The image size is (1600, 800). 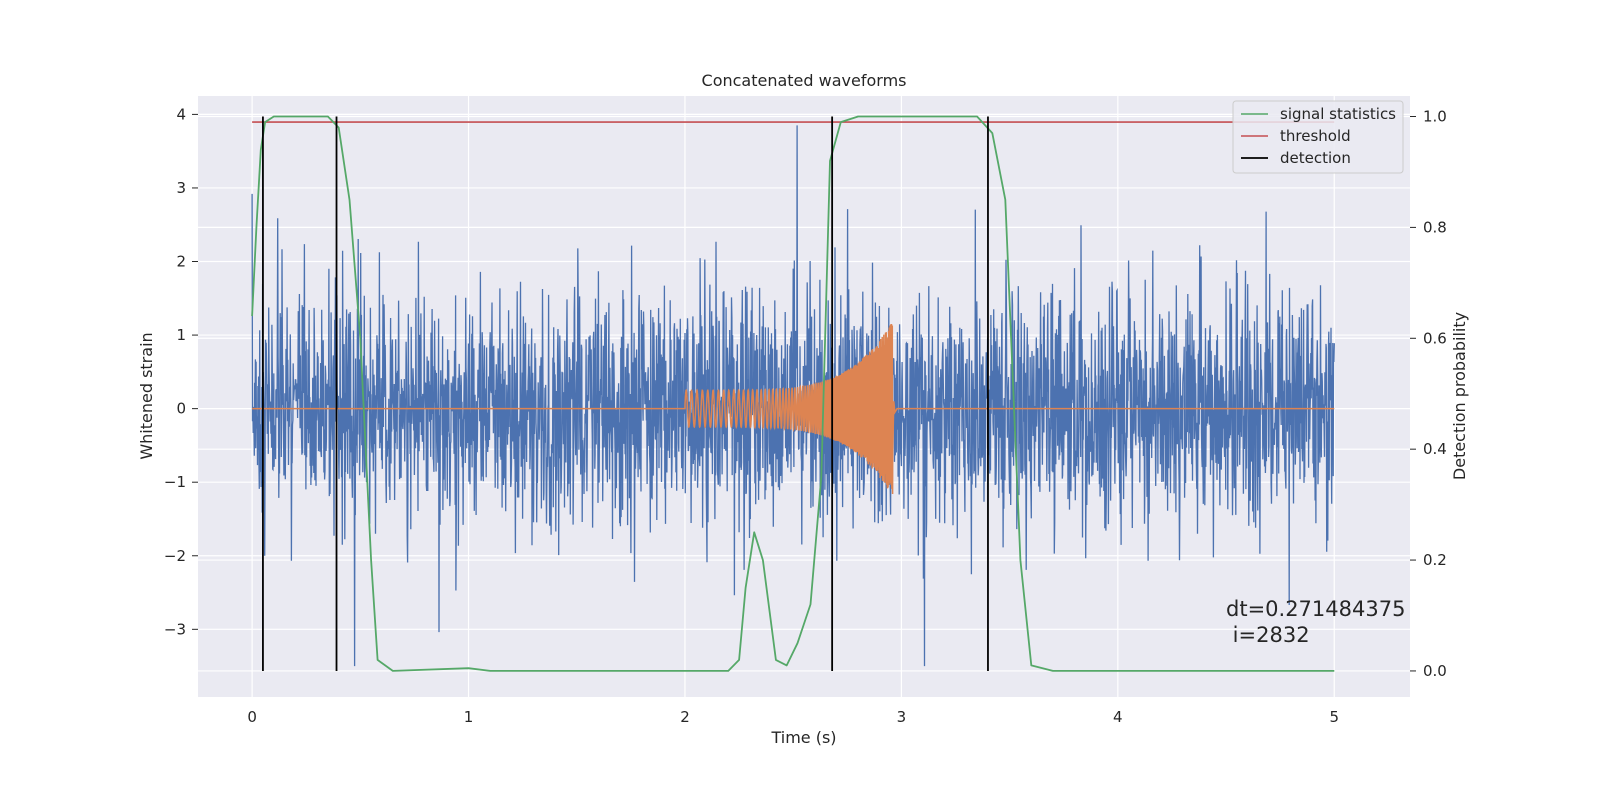 I want to click on x-tick-label: 1, so click(x=469, y=717).